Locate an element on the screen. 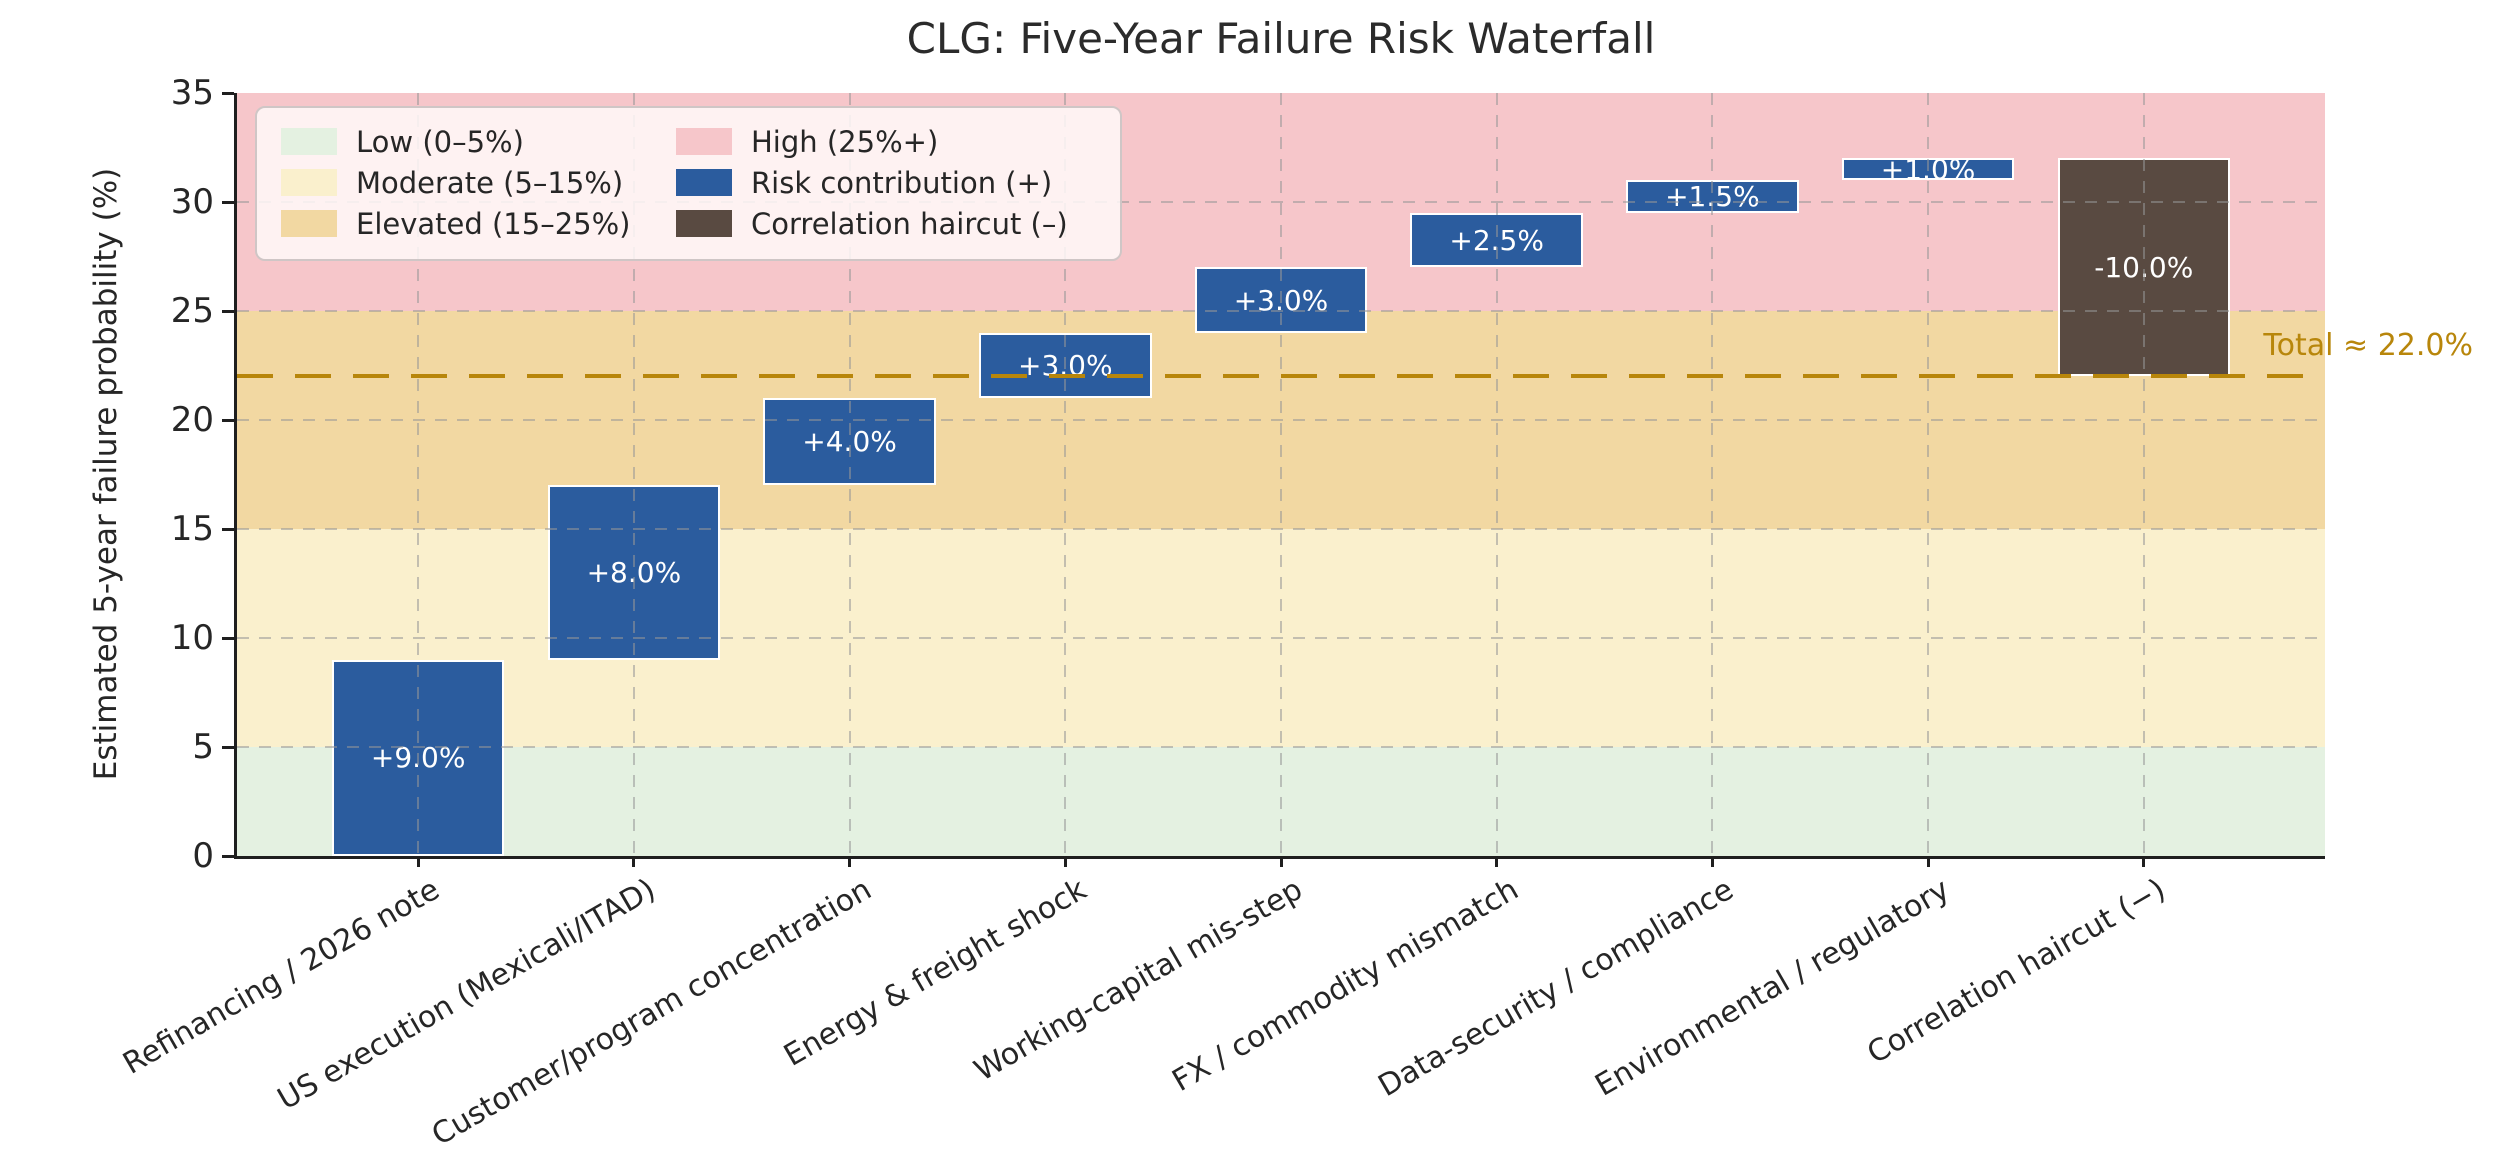  legend-item: Moderate (5–15%) is located at coordinates (478, 183).